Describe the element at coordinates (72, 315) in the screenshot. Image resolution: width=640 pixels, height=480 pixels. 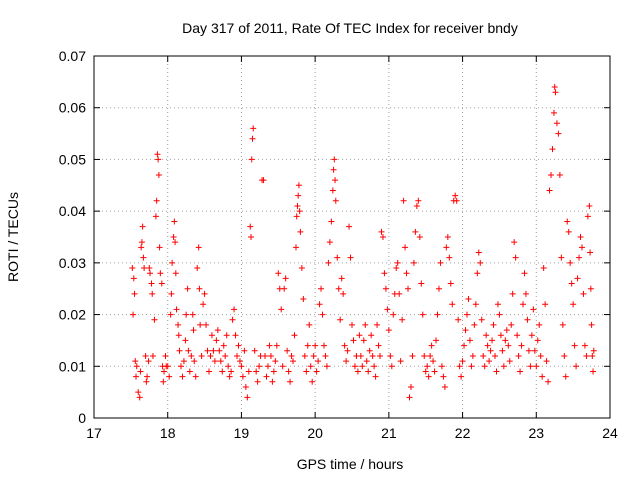
I see `y-tick-label: 0.02` at that location.